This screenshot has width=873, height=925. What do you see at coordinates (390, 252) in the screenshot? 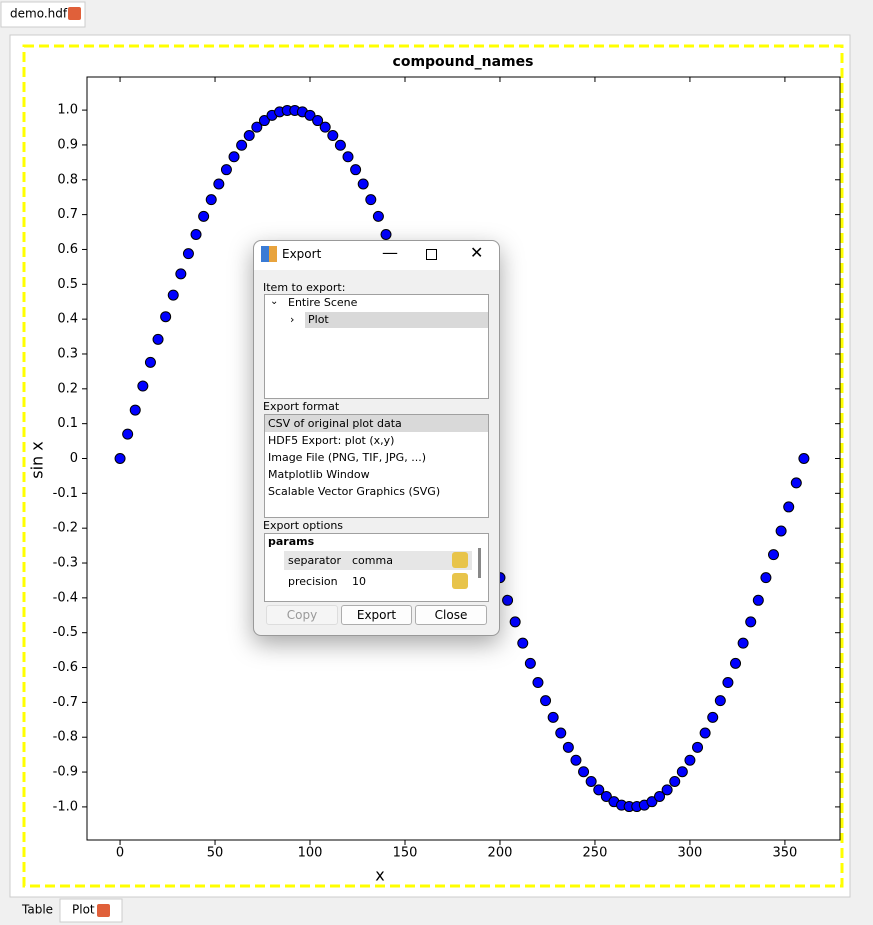
I see `minimize-button: —` at bounding box center [390, 252].